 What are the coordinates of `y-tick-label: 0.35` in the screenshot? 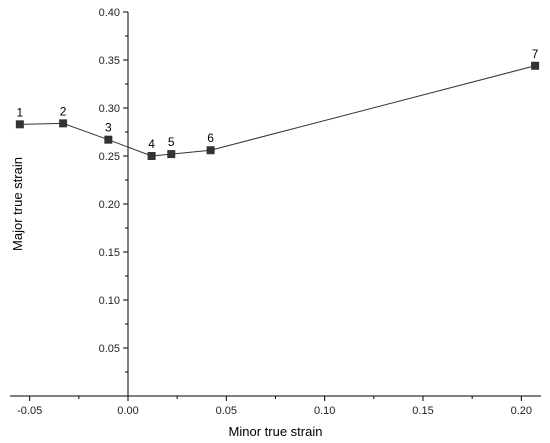 It's located at (109, 61).